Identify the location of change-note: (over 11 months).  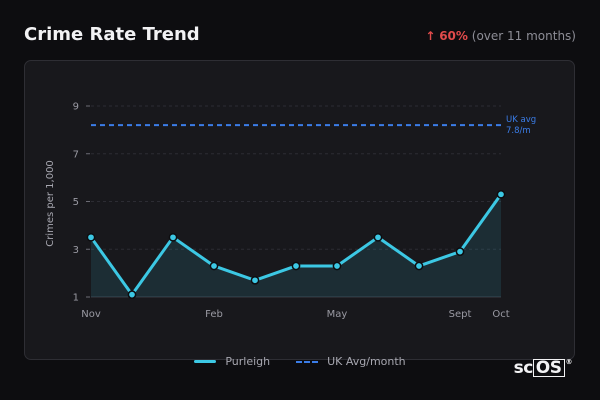
(523, 36).